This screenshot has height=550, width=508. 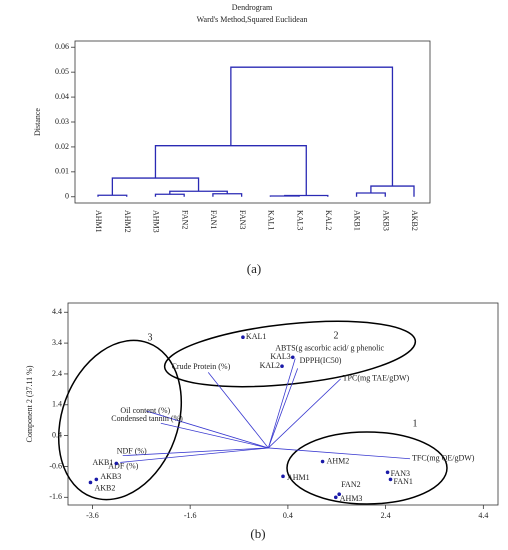 I want to click on cluster-label: 2, so click(x=336, y=335).